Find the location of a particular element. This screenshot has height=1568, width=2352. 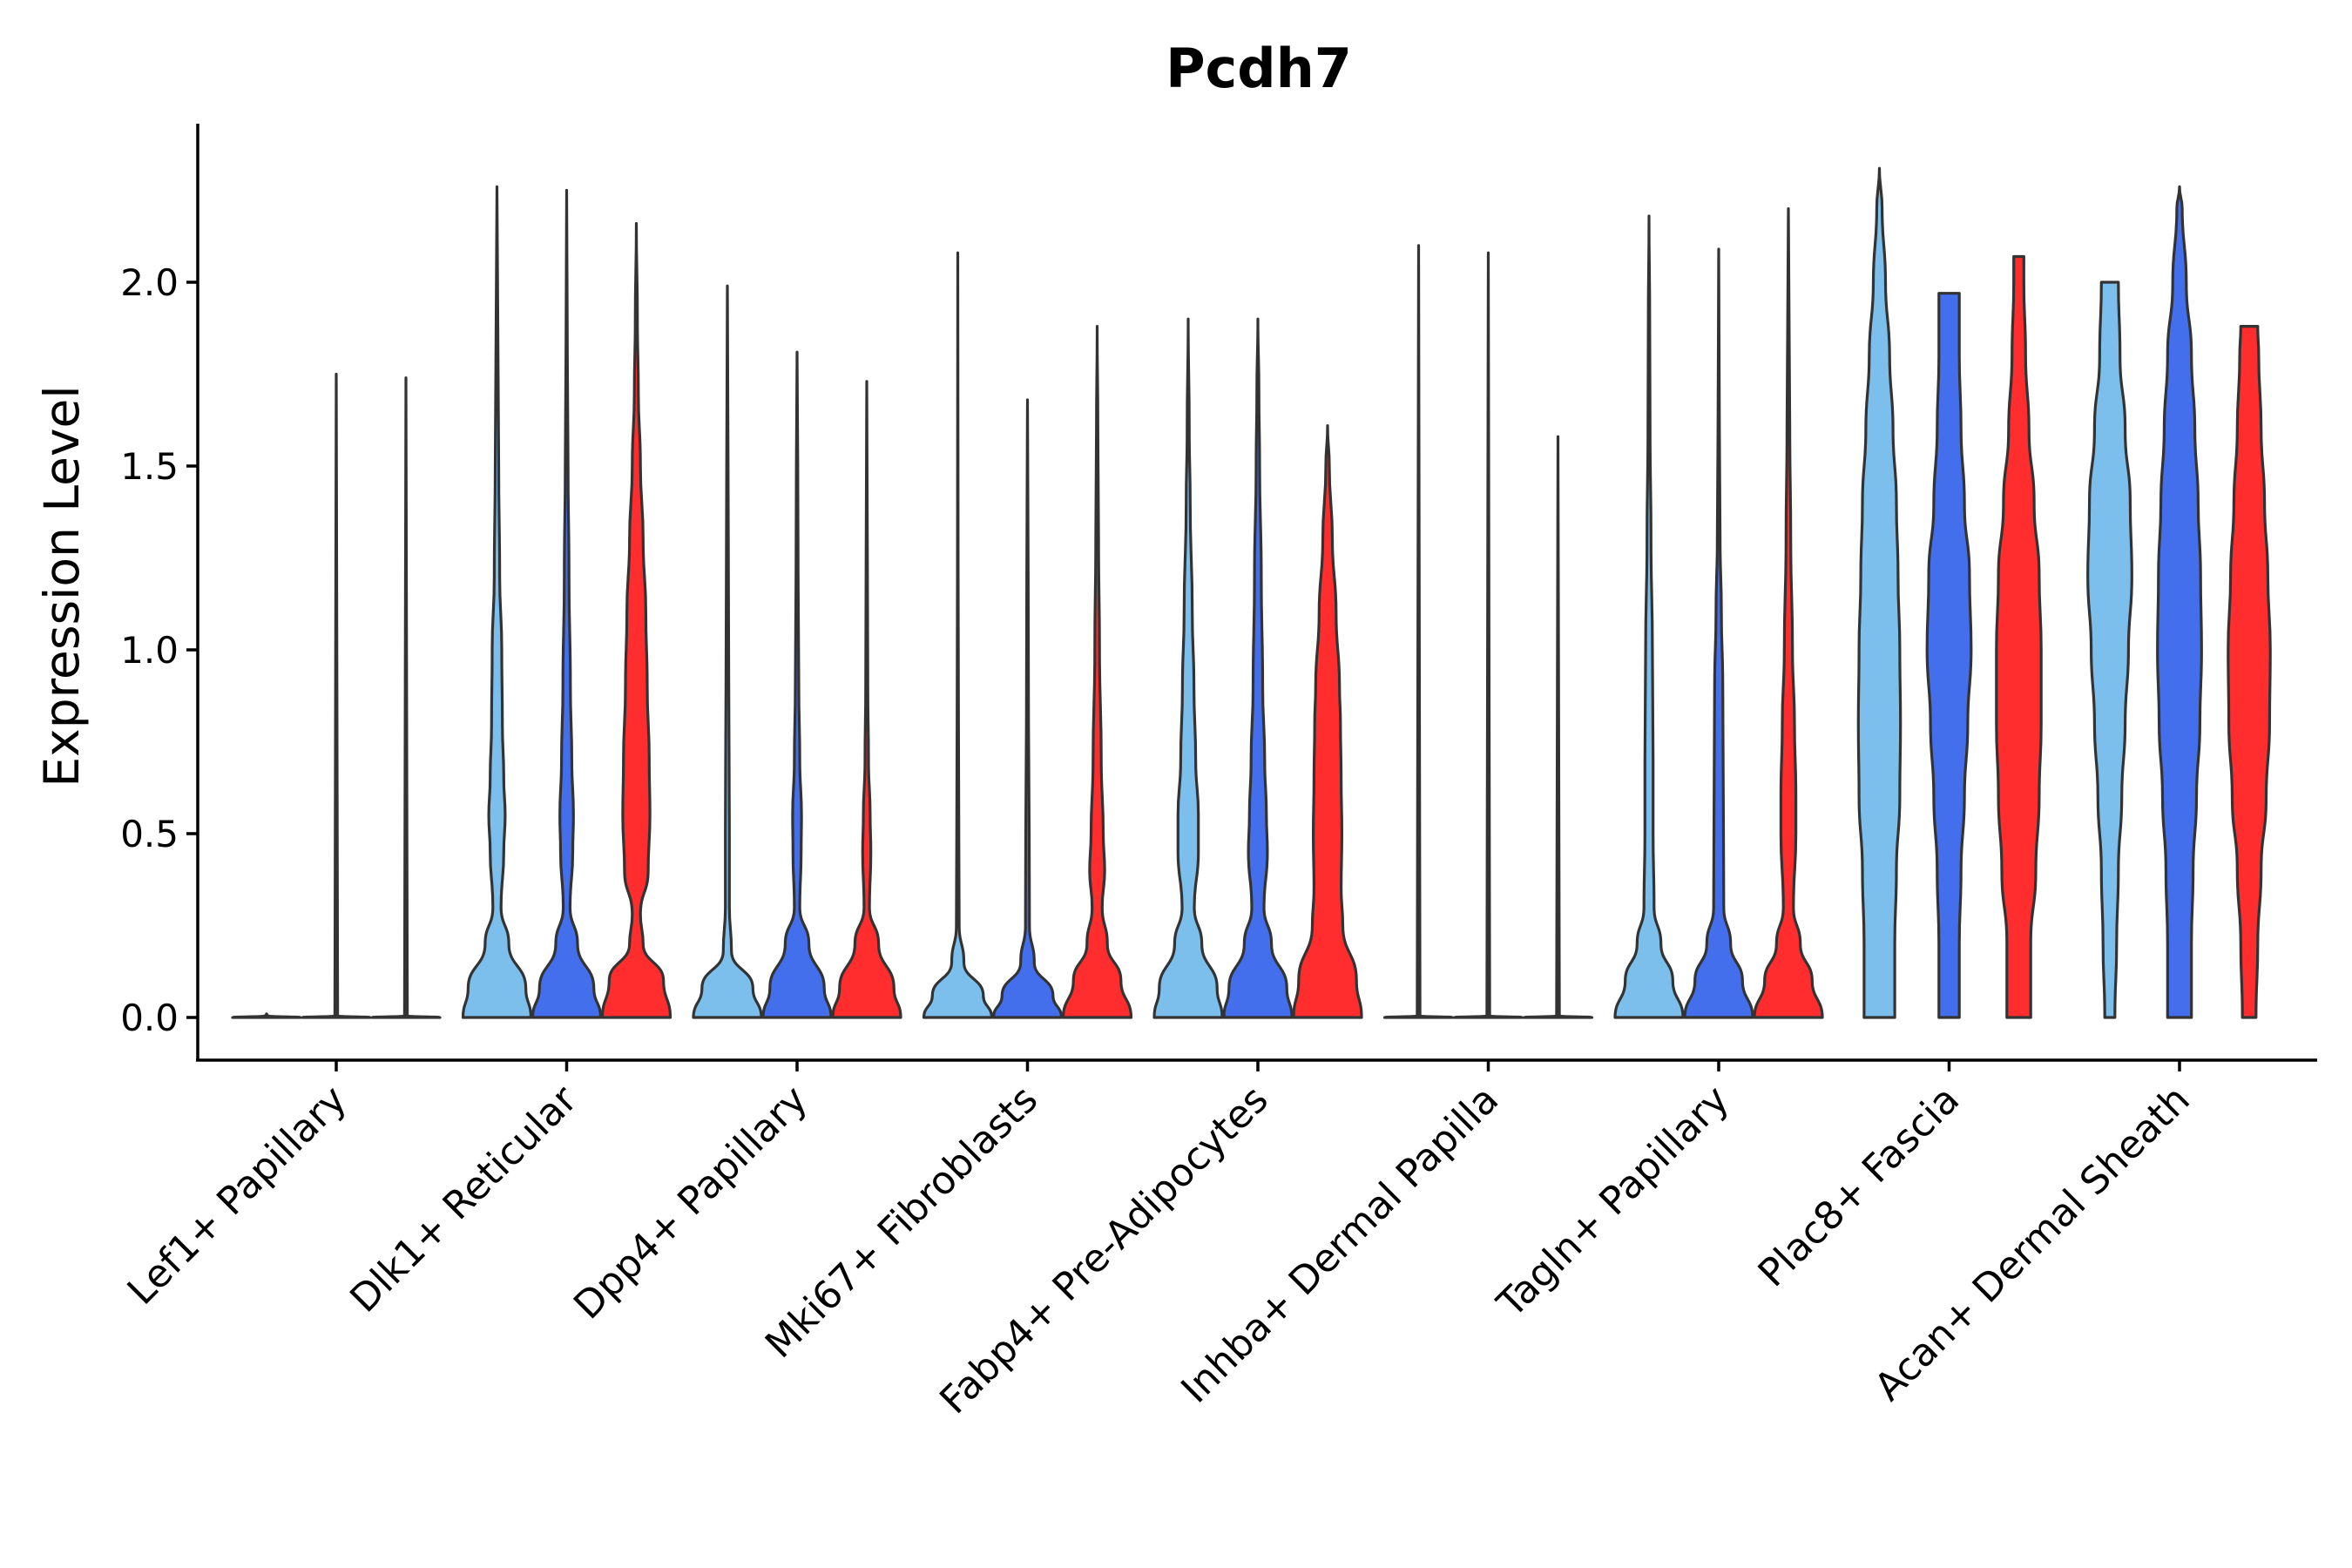

y-axis-ticks: 0.0 0.5 1.0 1.5 2.0 is located at coordinates (159, 650).